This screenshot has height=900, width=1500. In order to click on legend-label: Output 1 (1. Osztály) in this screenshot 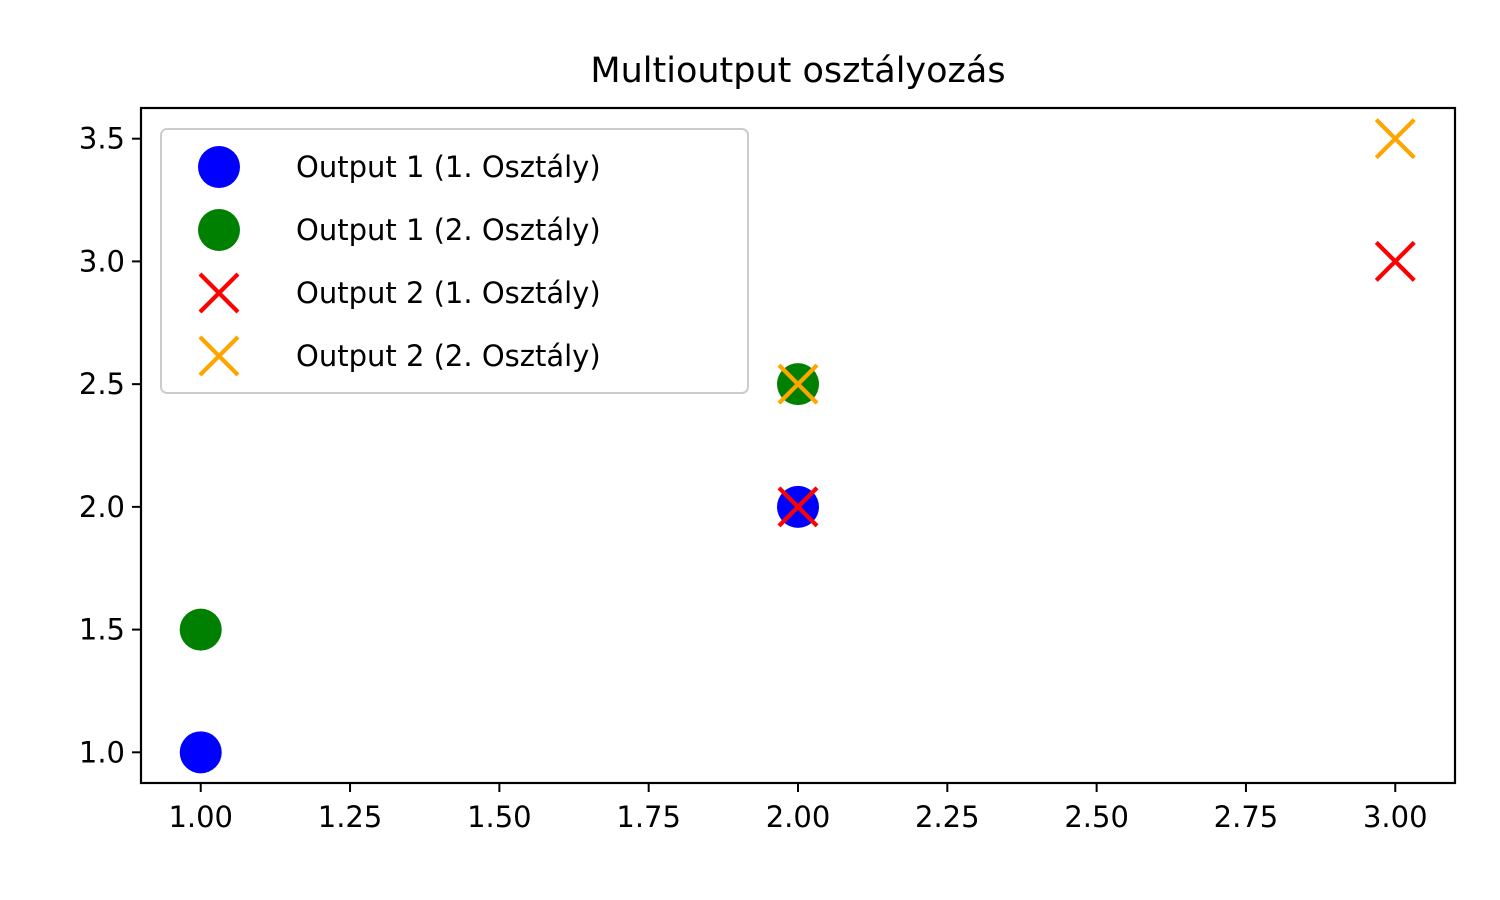, I will do `click(448, 167)`.